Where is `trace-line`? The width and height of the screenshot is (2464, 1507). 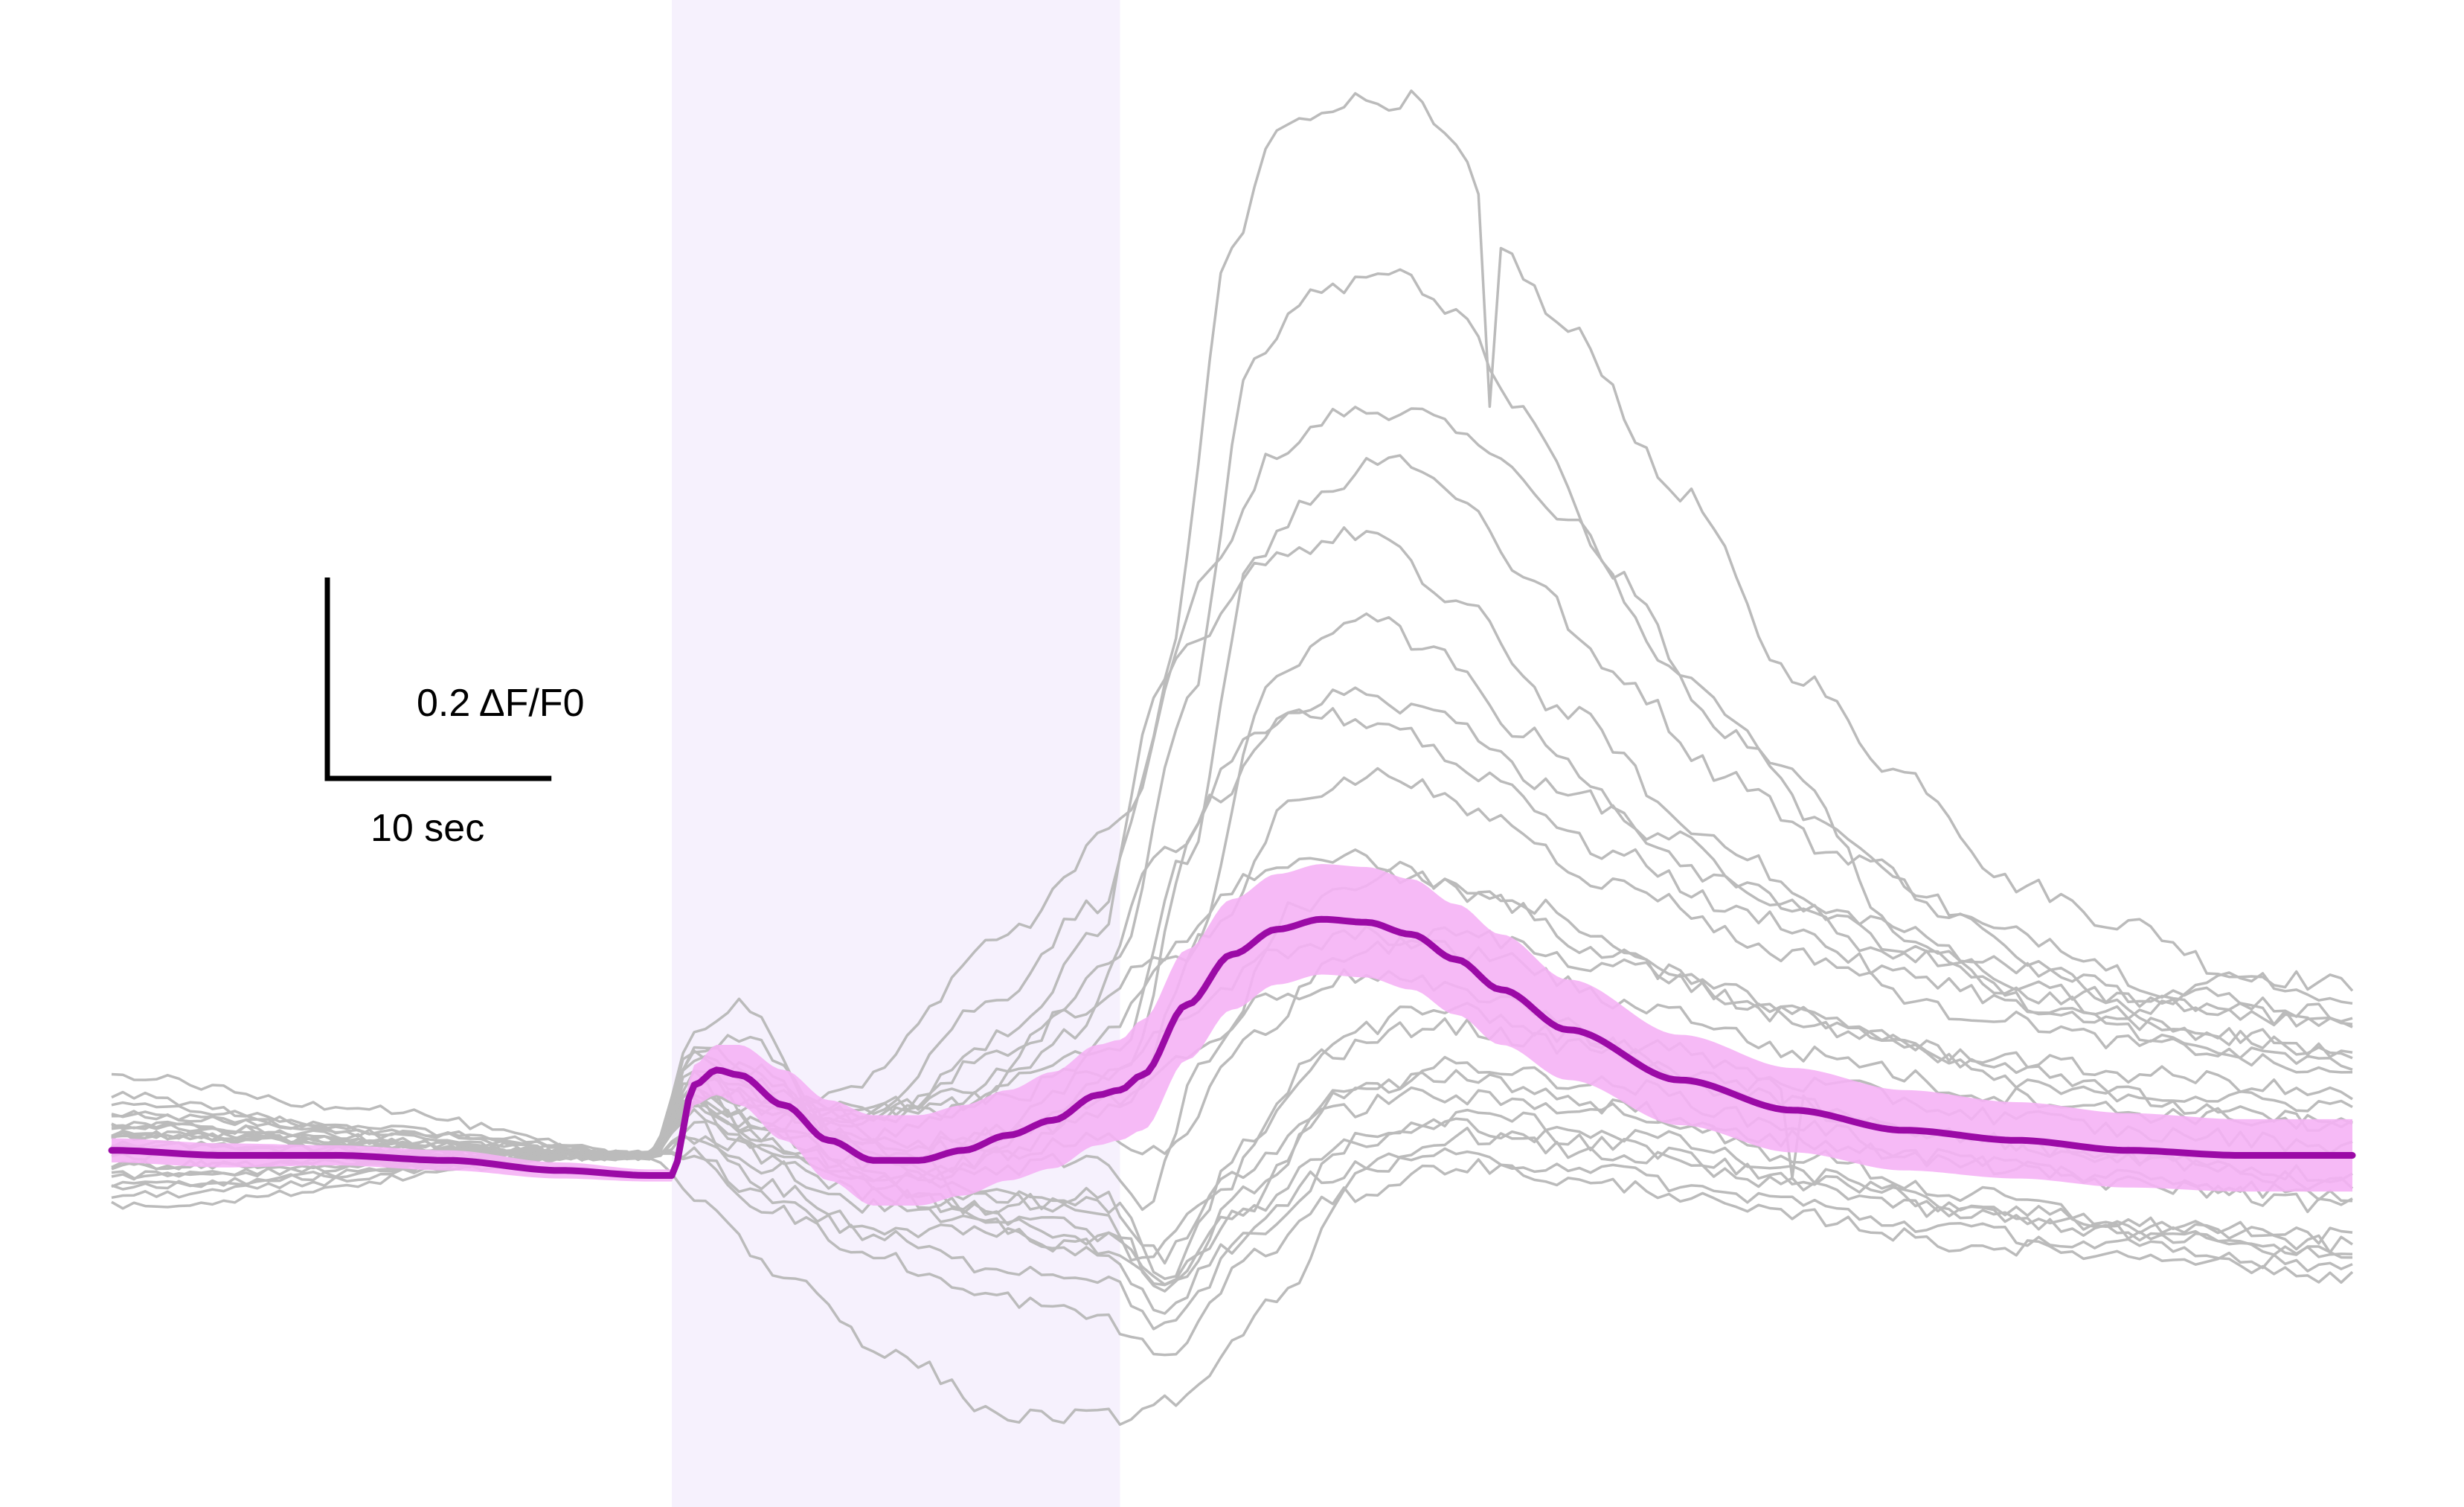
trace-line is located at coordinates (1232, 1043).